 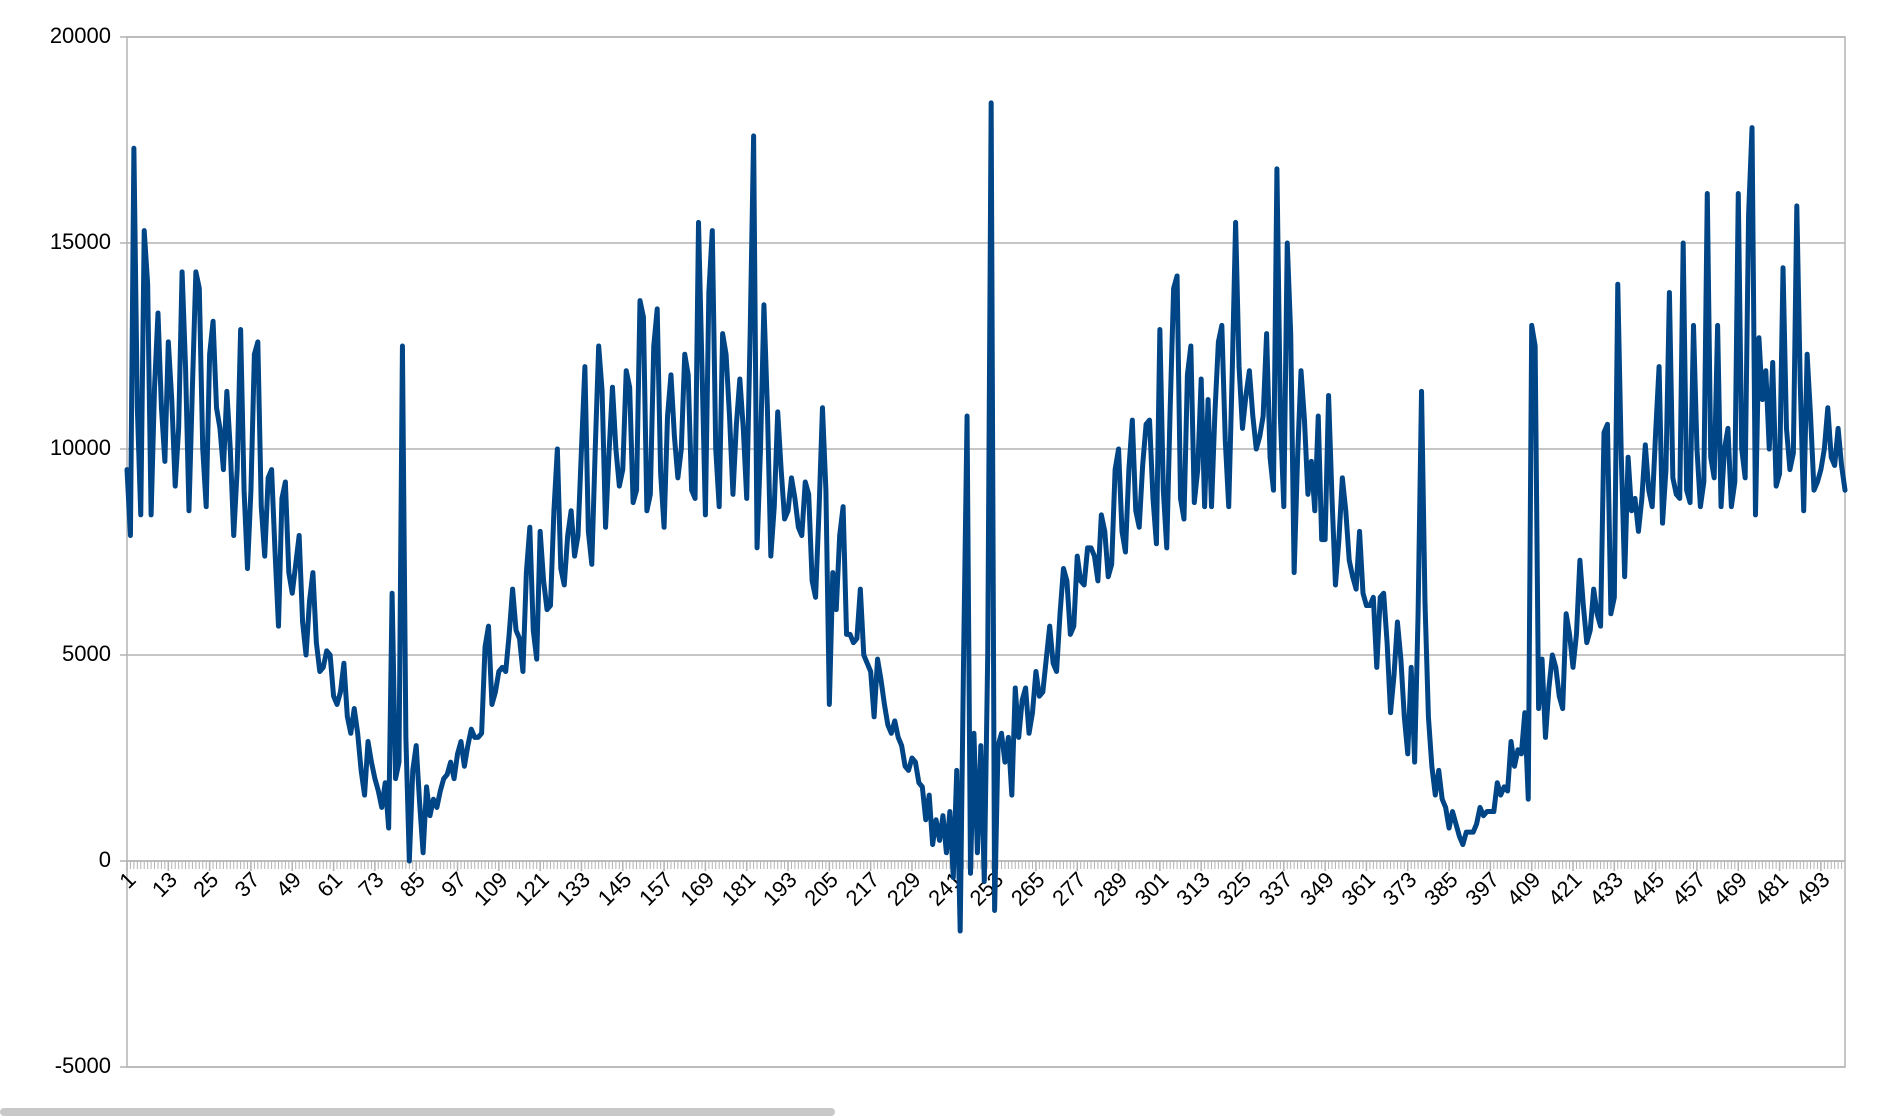 What do you see at coordinates (80, 241) in the screenshot?
I see `y-tick-label: 15000` at bounding box center [80, 241].